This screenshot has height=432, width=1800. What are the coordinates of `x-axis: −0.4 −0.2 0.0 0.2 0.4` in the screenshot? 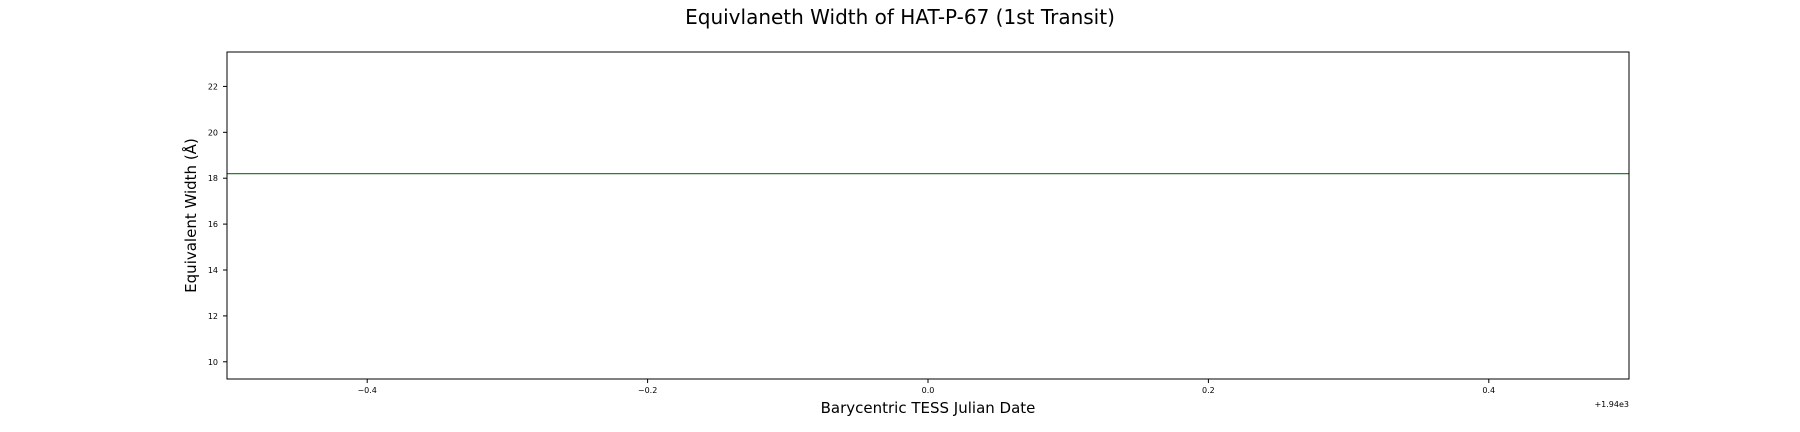 It's located at (926, 387).